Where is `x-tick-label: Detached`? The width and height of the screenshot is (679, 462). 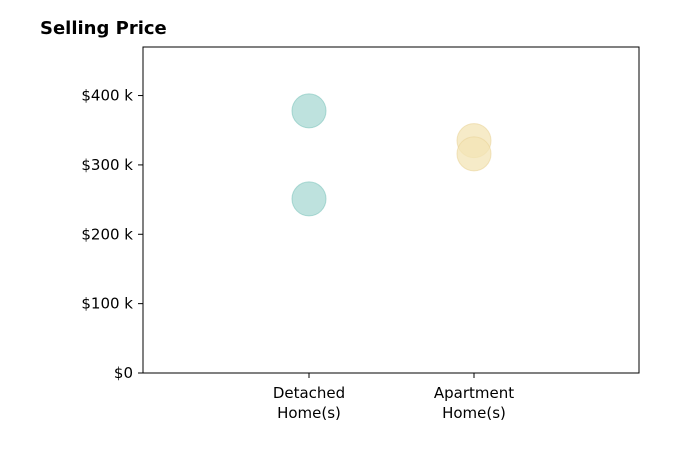 x-tick-label: Detached is located at coordinates (309, 393).